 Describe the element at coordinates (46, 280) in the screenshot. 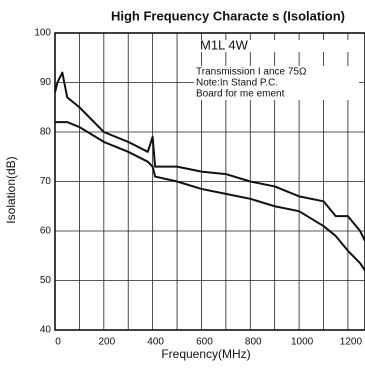

I see `y-tick-label: 50` at that location.